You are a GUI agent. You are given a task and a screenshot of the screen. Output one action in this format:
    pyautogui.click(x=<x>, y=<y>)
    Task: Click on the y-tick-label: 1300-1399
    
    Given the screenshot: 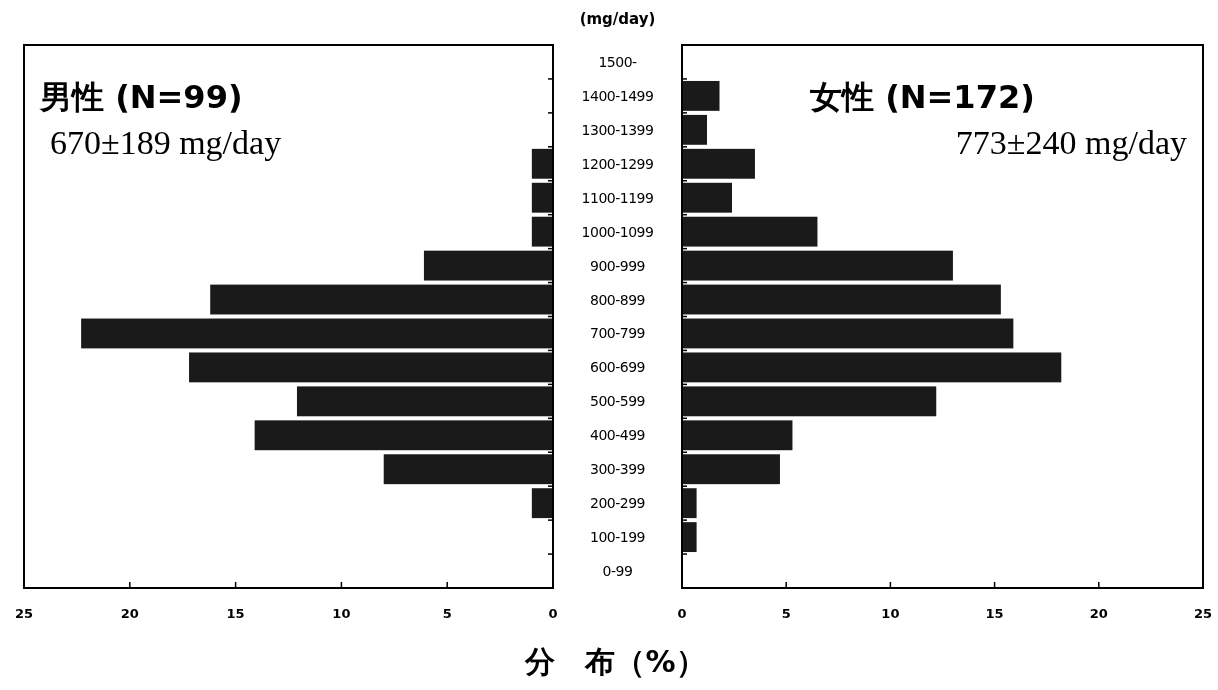 What is the action you would take?
    pyautogui.click(x=617, y=129)
    